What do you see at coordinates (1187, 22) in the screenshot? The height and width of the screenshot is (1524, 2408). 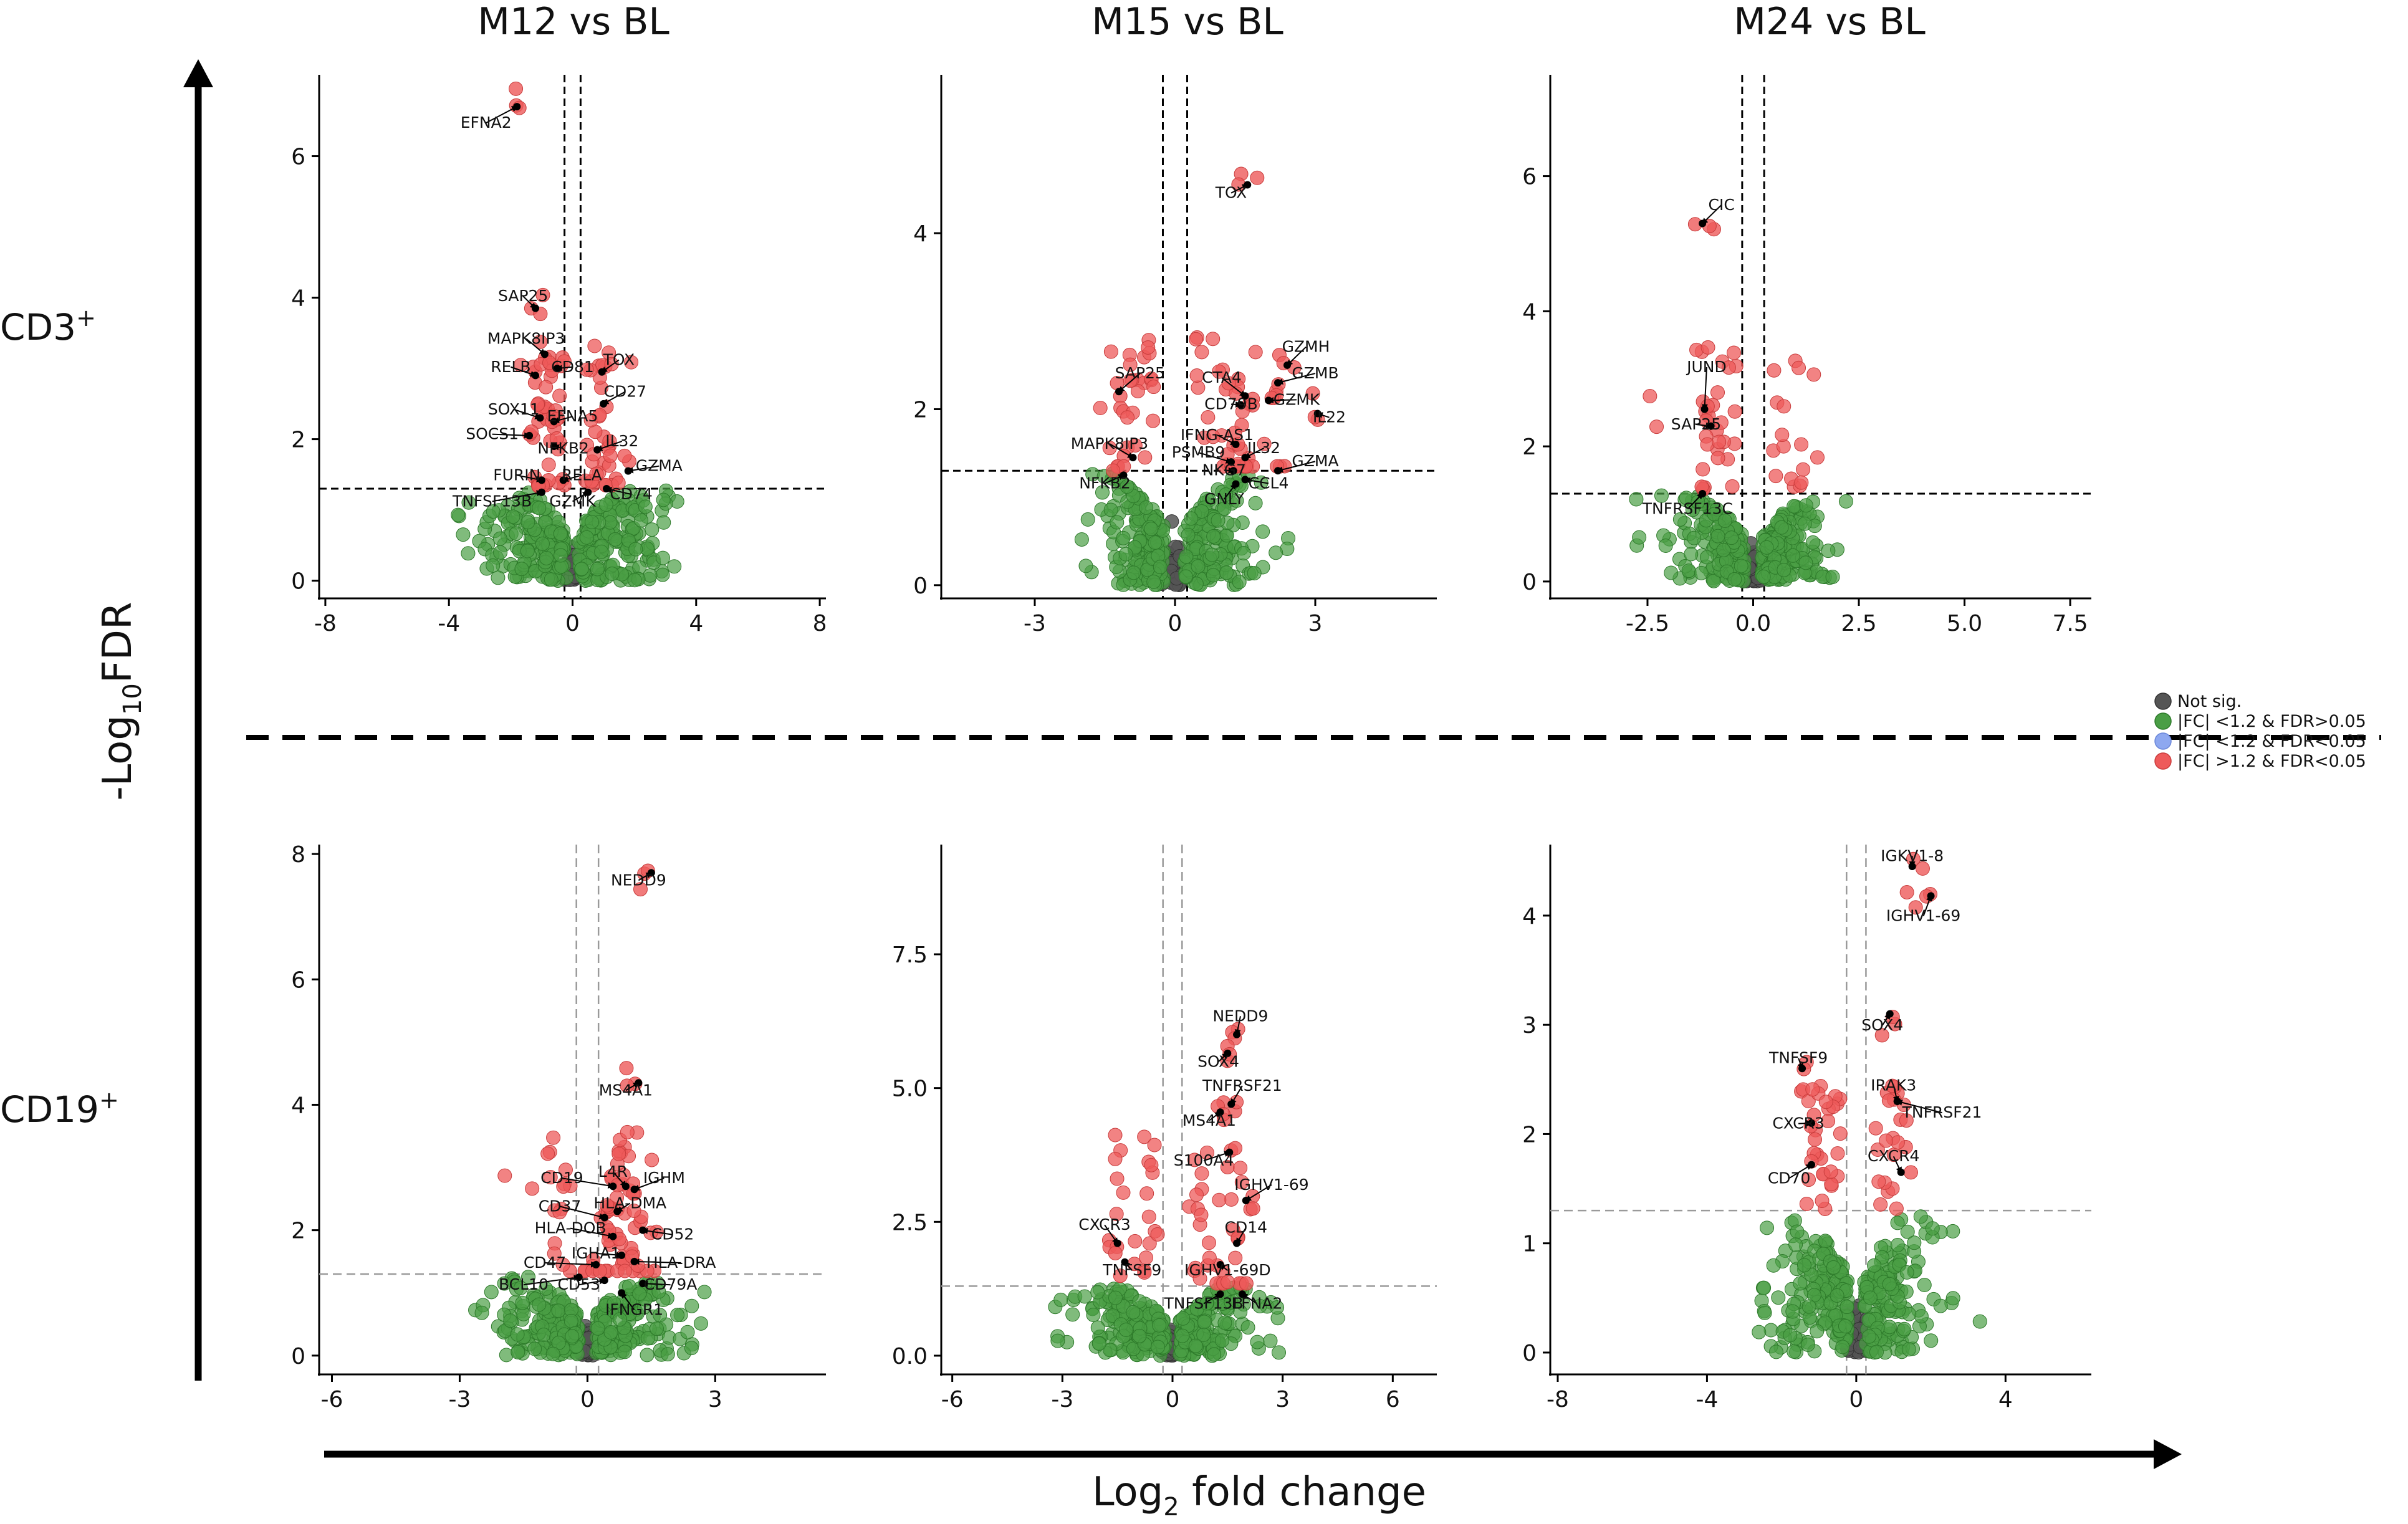 I see `column-title-m15: M15 vs BL` at bounding box center [1187, 22].